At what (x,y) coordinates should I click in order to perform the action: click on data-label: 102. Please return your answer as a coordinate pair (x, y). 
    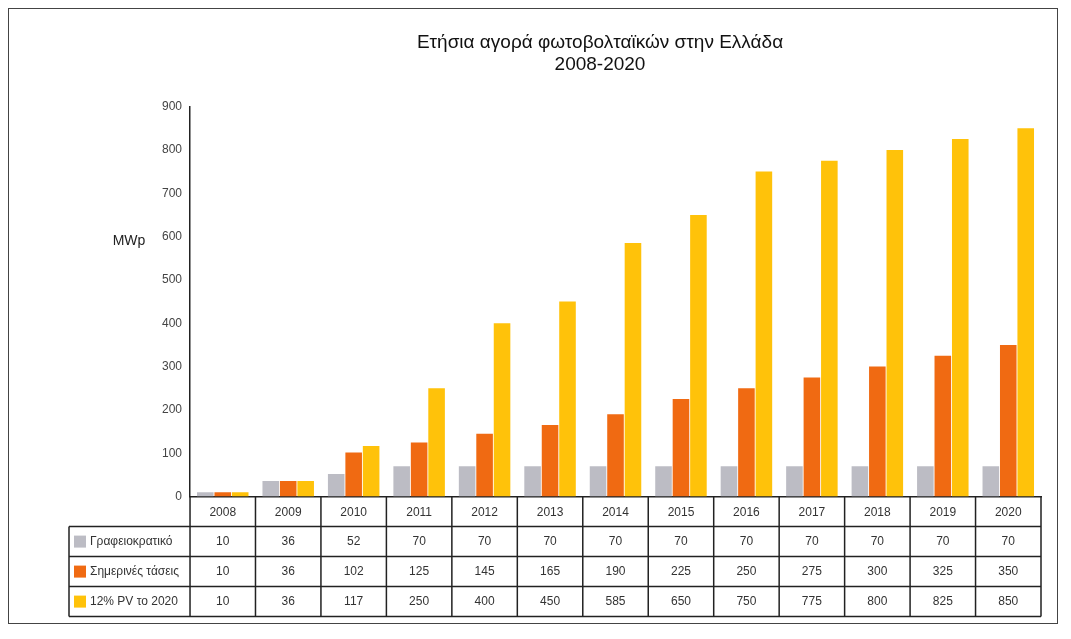
    Looking at the image, I should click on (353, 570).